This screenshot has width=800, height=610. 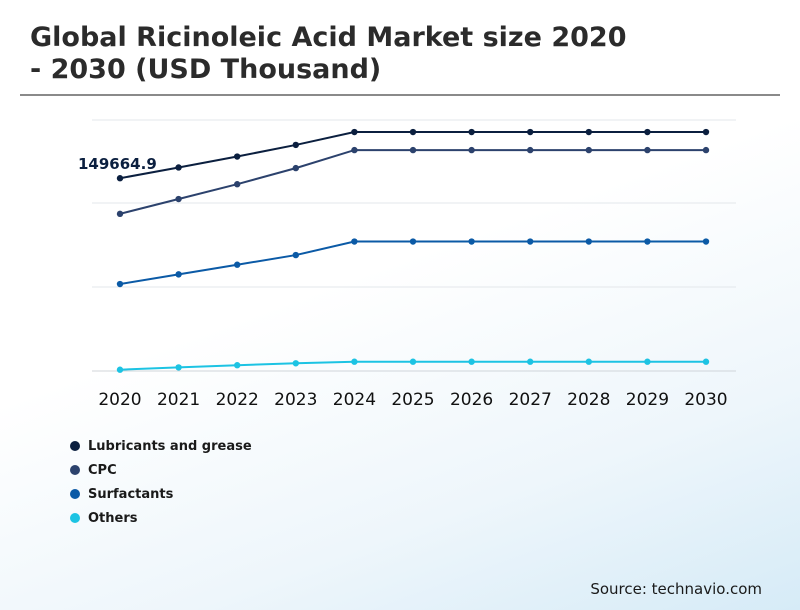 I want to click on x-tick-label: 2024, so click(x=354, y=400).